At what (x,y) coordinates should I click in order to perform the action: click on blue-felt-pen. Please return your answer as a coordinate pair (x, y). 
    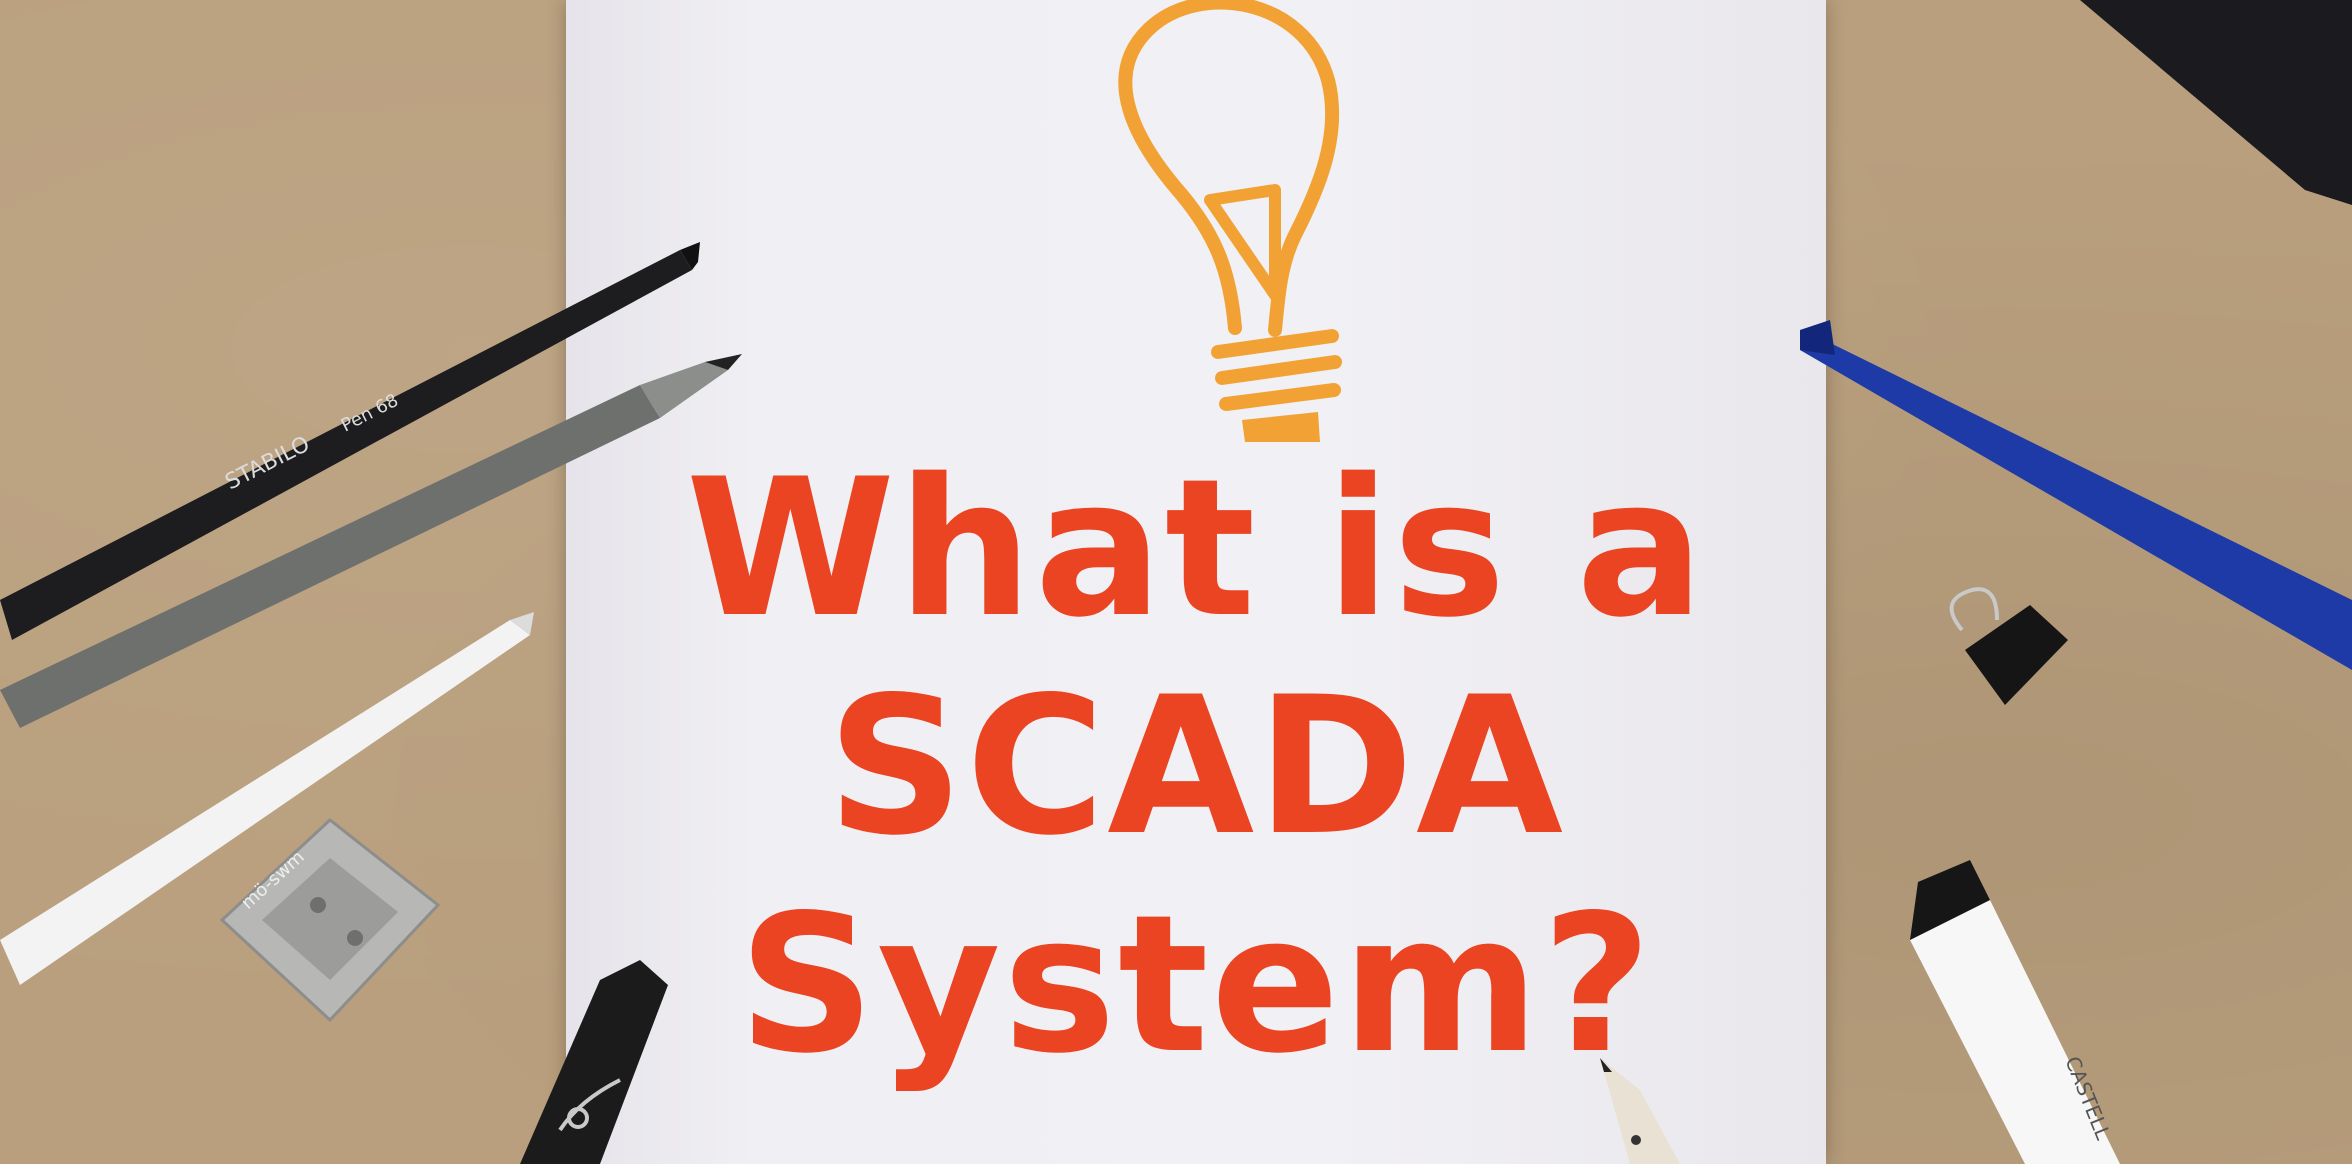
    Looking at the image, I should click on (2076, 495).